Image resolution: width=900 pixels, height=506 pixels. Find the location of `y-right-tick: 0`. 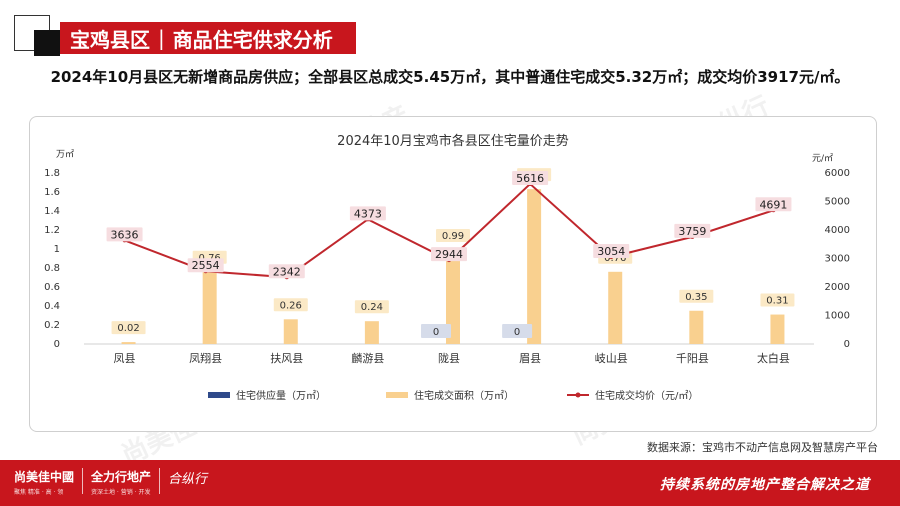

y-right-tick: 0 is located at coordinates (847, 344).